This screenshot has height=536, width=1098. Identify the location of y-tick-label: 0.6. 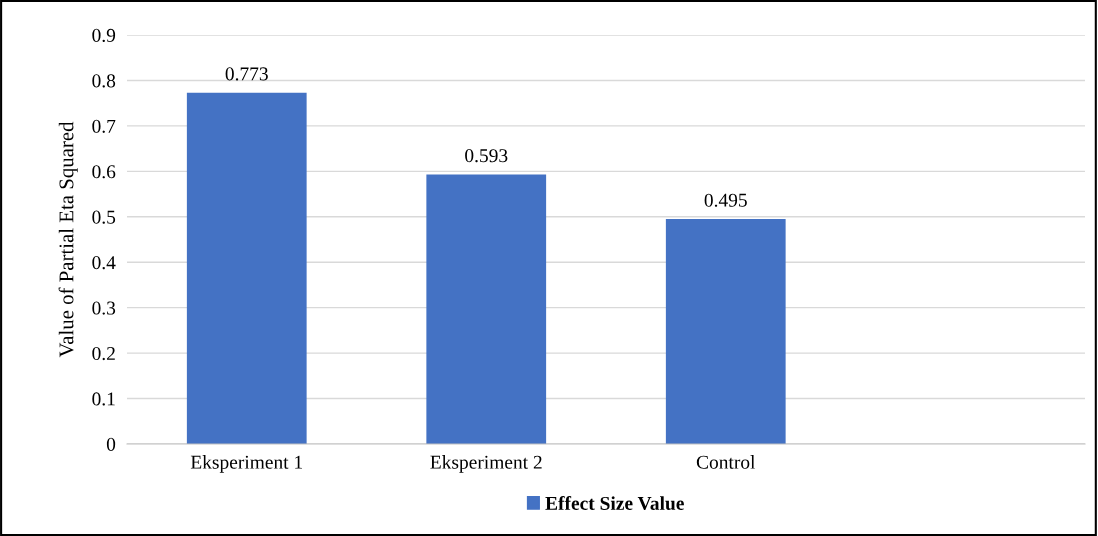
(104, 172).